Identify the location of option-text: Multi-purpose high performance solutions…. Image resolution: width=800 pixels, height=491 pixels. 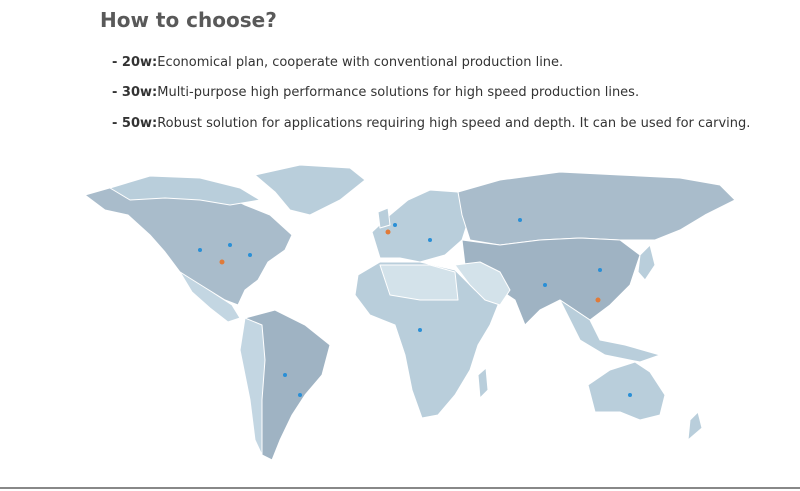
(398, 92).